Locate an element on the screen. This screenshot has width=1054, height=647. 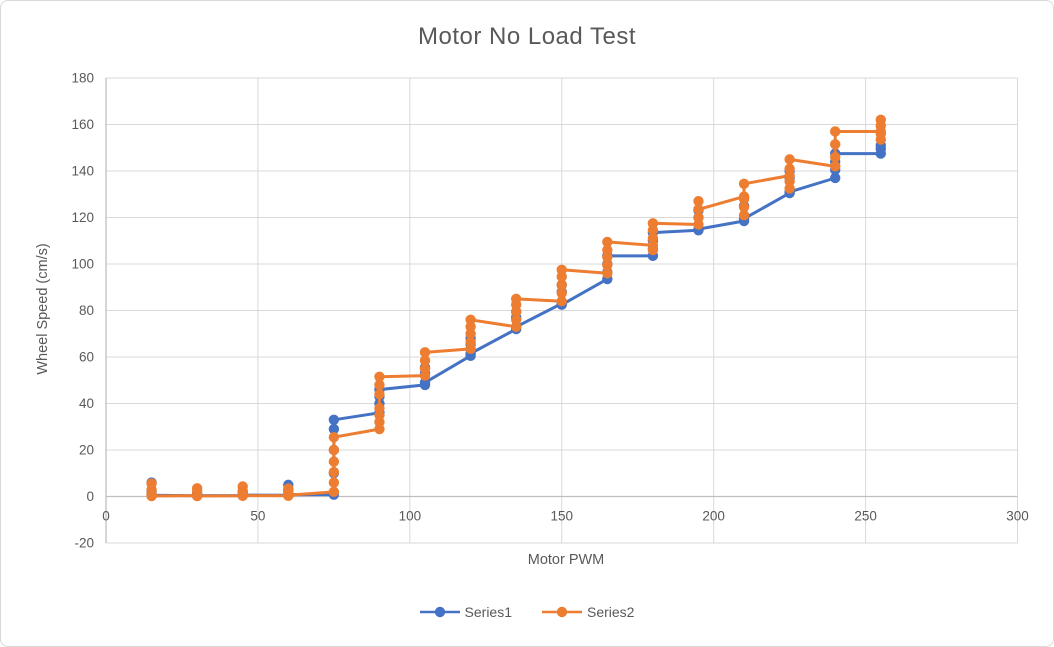
x-tick-label: 300 is located at coordinates (1017, 516).